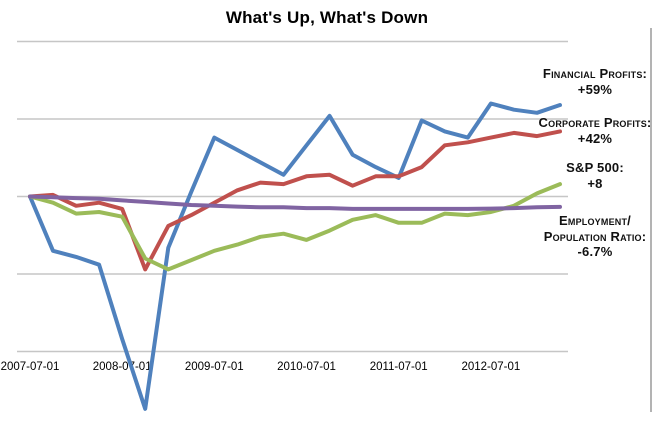  Describe the element at coordinates (595, 220) in the screenshot. I see `annotation-line: Employment/` at that location.